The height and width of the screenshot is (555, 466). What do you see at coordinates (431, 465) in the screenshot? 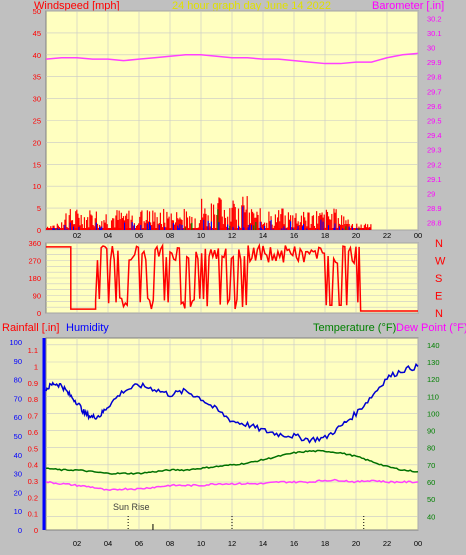
I see `temperature-tick-label: 70` at bounding box center [431, 465].